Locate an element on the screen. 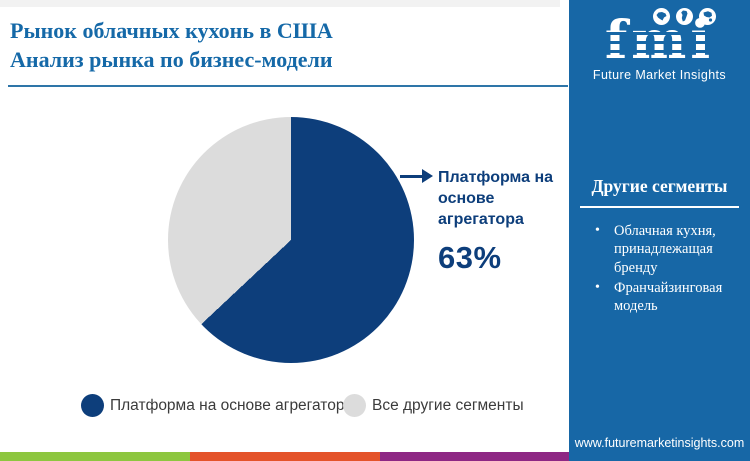 This screenshot has height=461, width=750. pie-callout-value: 63% is located at coordinates (470, 258).